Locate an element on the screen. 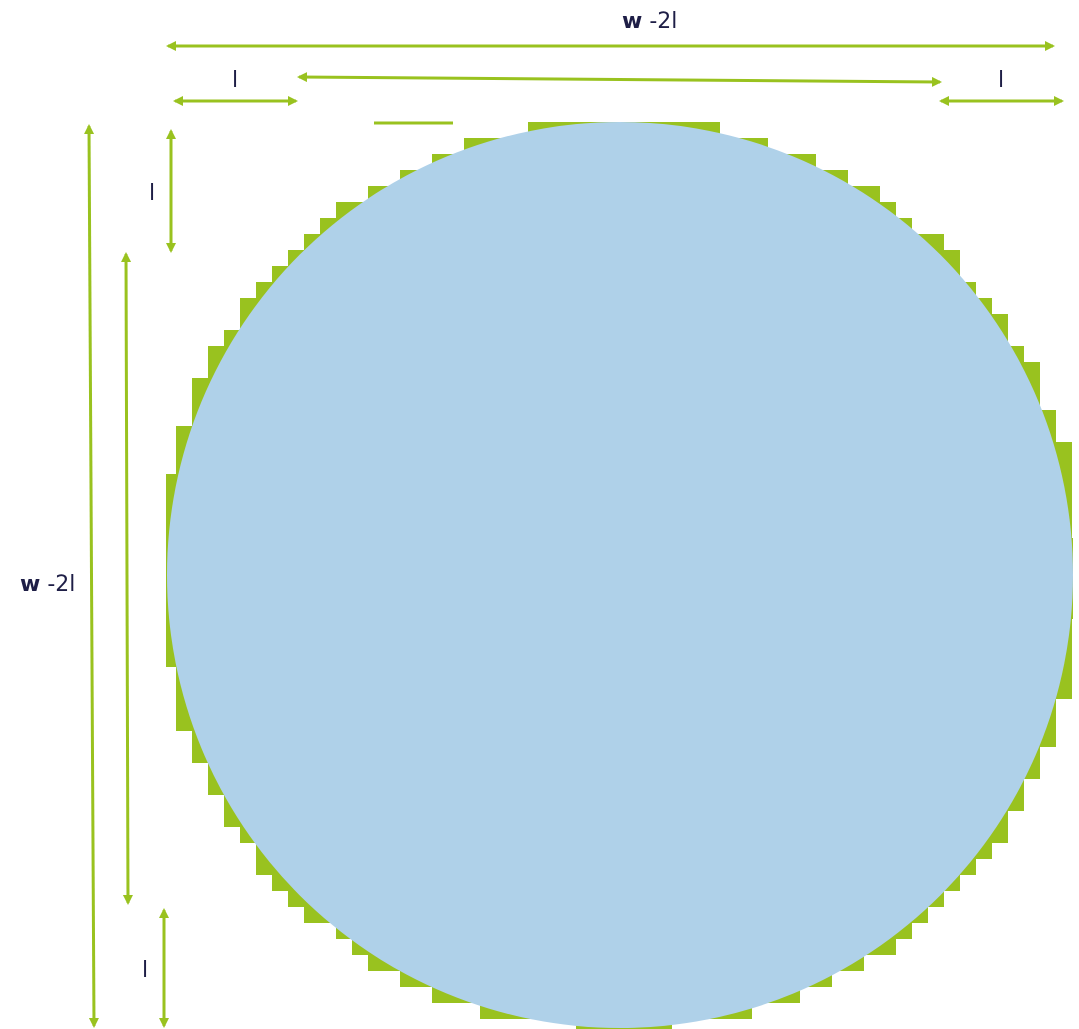 This screenshot has width=1079, height=1029. left-bottom-l-label: l is located at coordinates (145, 970).